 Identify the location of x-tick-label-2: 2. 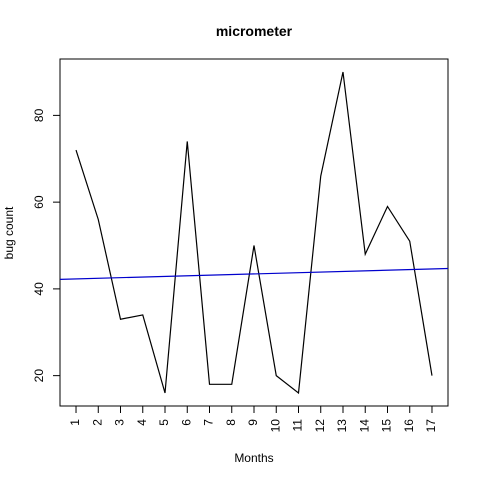
(97, 422).